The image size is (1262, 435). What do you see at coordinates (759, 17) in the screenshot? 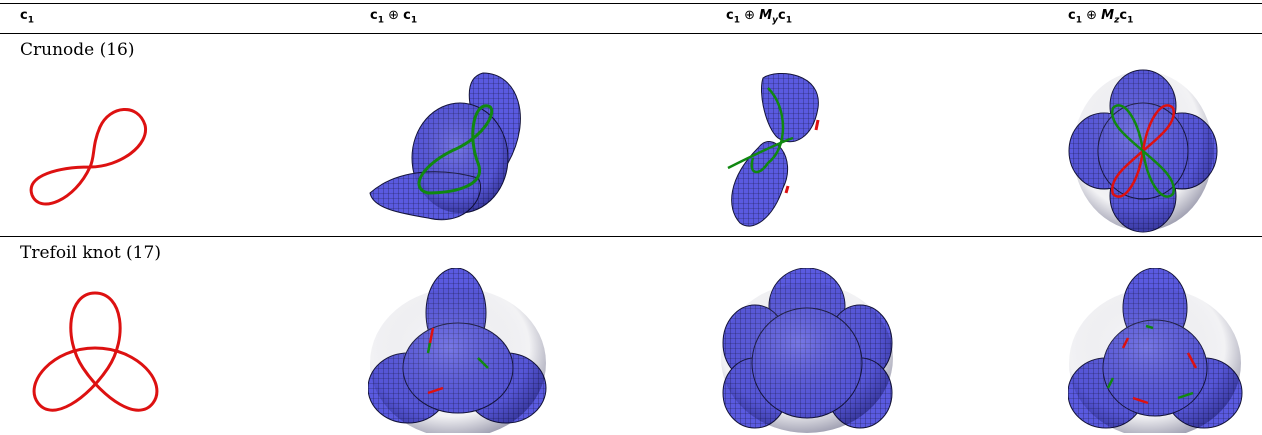
I see `column-header-c1-plus-my-c1: c1 ⊕ Myc1` at bounding box center [759, 17].